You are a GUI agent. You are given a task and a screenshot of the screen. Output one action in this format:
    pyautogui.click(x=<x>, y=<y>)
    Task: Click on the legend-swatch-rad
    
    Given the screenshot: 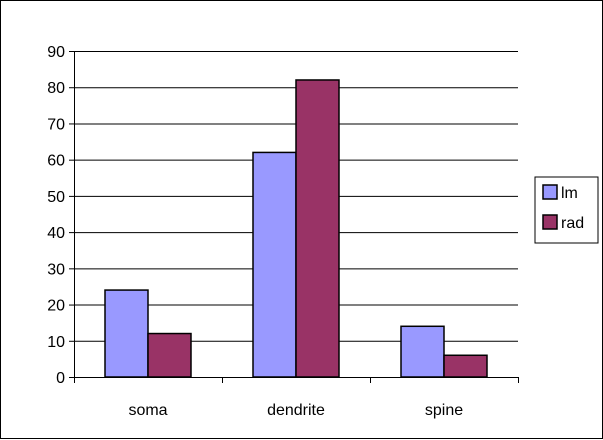 What is the action you would take?
    pyautogui.click(x=550, y=222)
    